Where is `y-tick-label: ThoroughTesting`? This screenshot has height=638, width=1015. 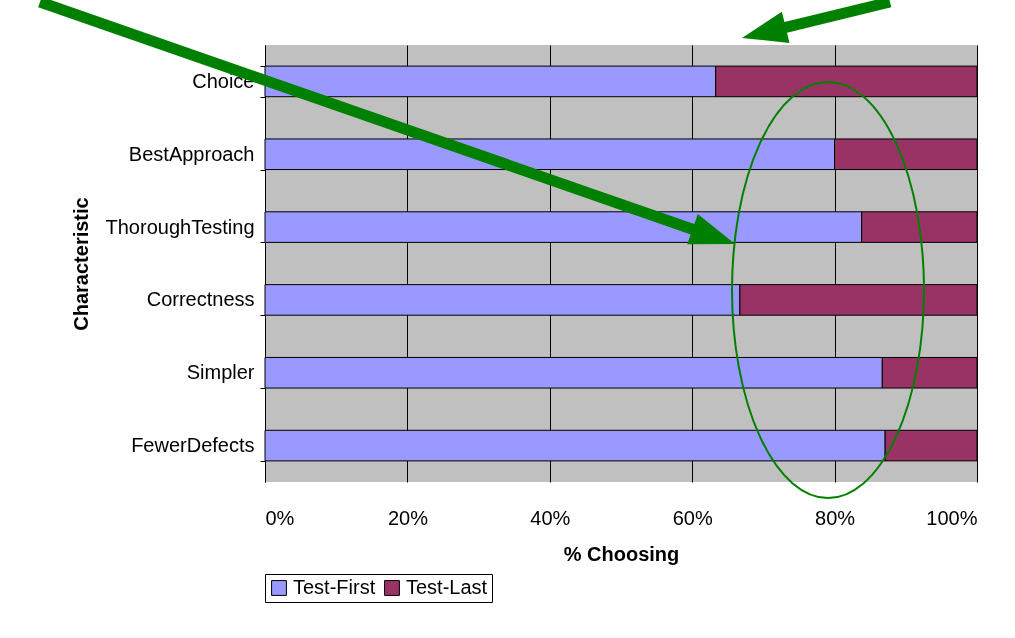 y-tick-label: ThoroughTesting is located at coordinates (180, 226).